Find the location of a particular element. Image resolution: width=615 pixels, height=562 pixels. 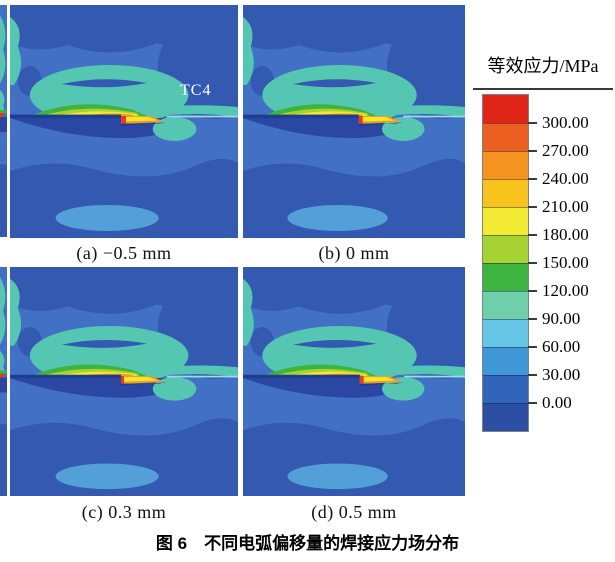

colorbar-tick-label: 60.00 is located at coordinates (561, 346).